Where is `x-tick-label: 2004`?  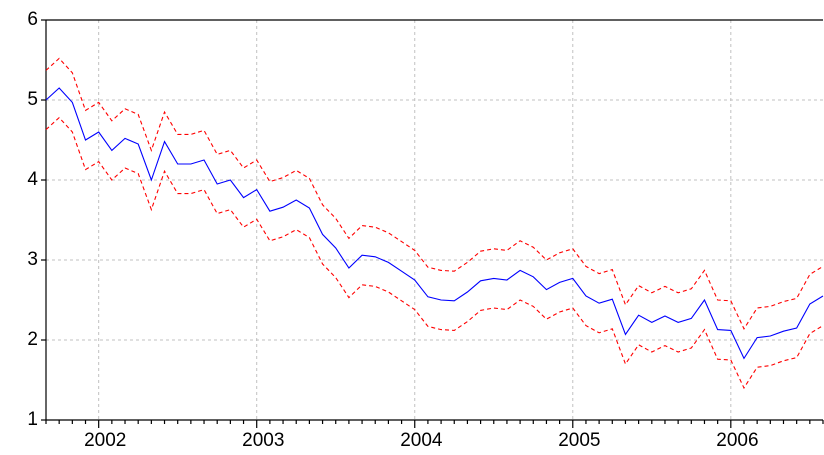
x-tick-label: 2004 is located at coordinates (421, 440).